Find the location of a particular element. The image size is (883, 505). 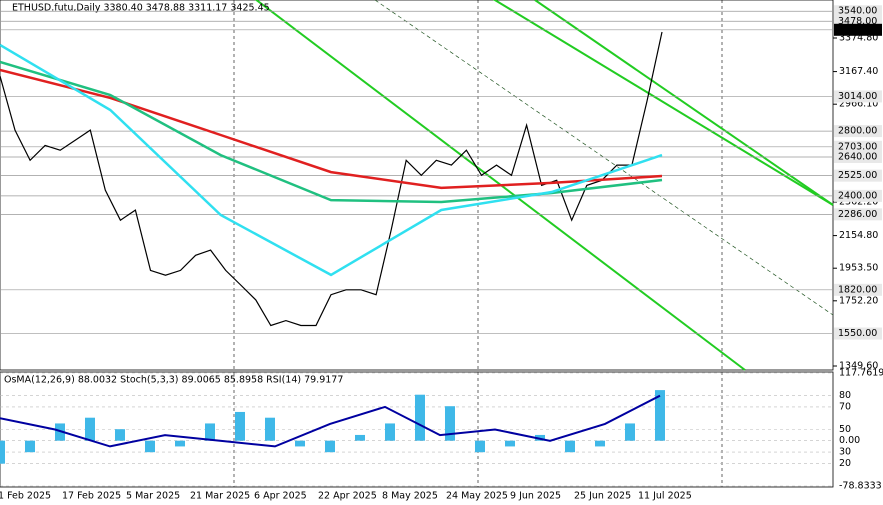

level-label: 2800.00 is located at coordinates (857, 131).